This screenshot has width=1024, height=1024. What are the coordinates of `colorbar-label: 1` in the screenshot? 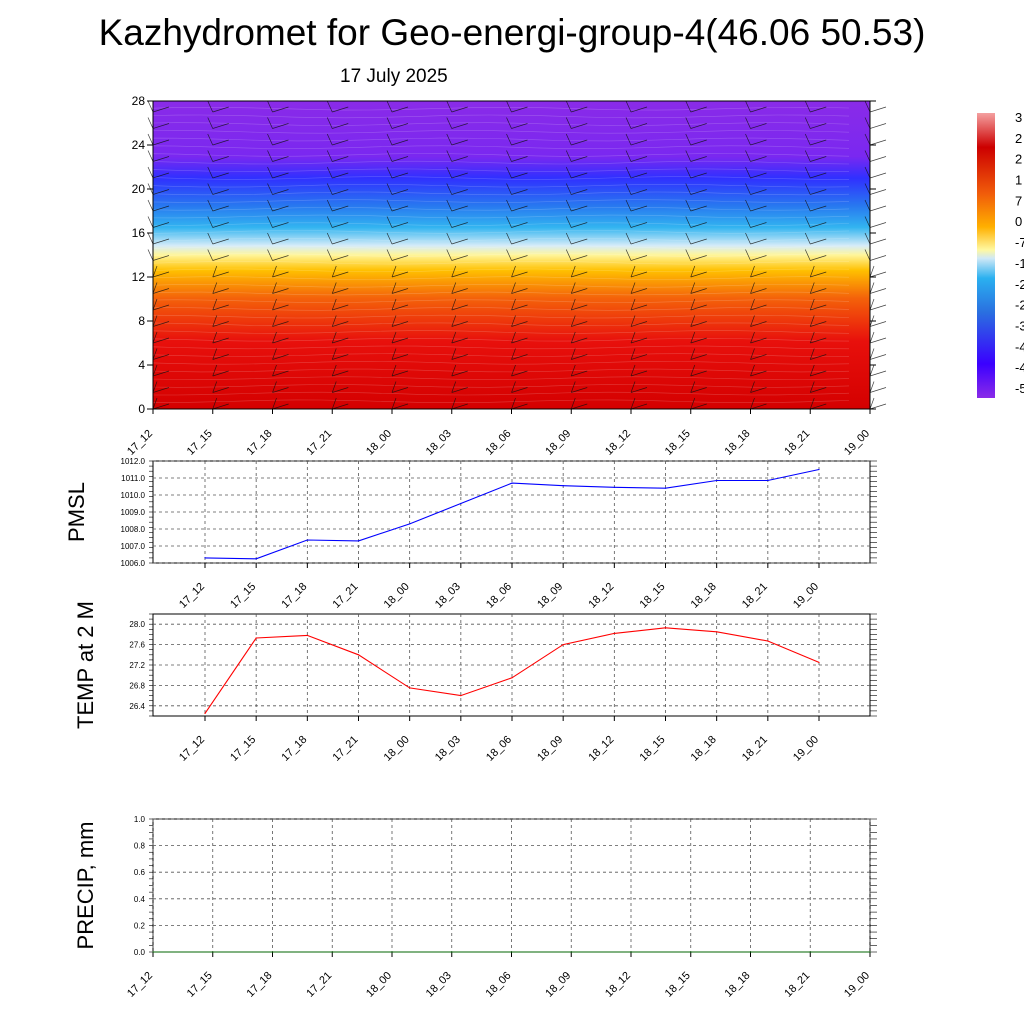 It's located at (1018, 180).